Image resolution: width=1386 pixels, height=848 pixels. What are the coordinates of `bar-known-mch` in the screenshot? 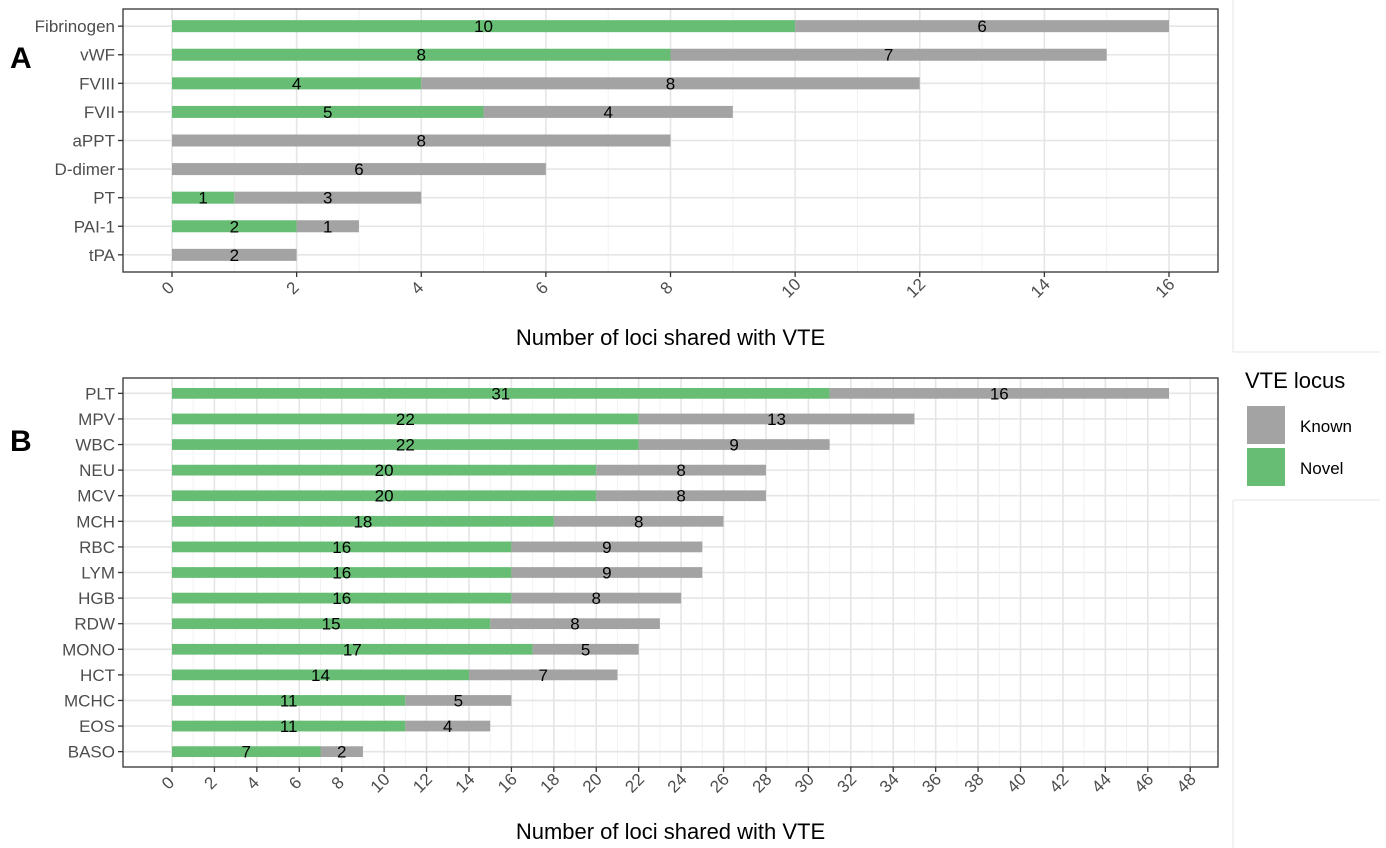 It's located at (638, 521).